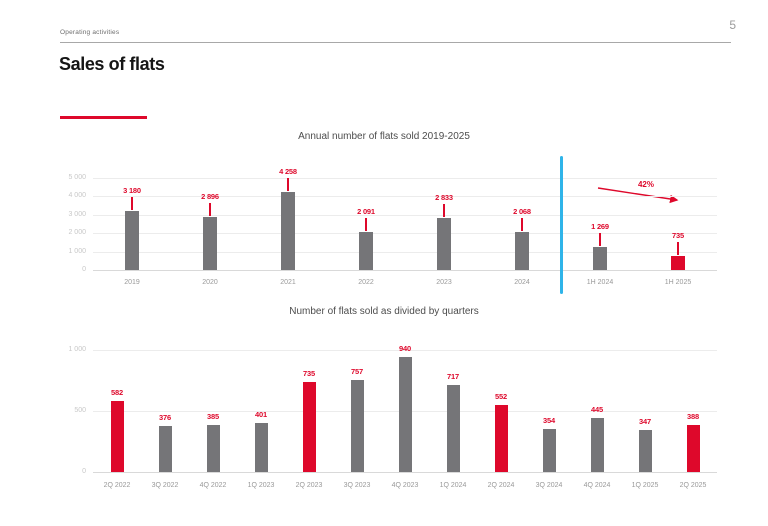 The image size is (768, 526). What do you see at coordinates (501, 396) in the screenshot?
I see `bar-value-label: 552` at bounding box center [501, 396].